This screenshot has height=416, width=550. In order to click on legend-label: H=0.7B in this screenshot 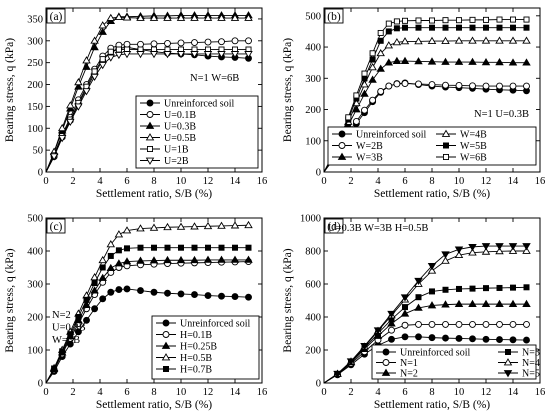, I will do `click(196, 370)`.